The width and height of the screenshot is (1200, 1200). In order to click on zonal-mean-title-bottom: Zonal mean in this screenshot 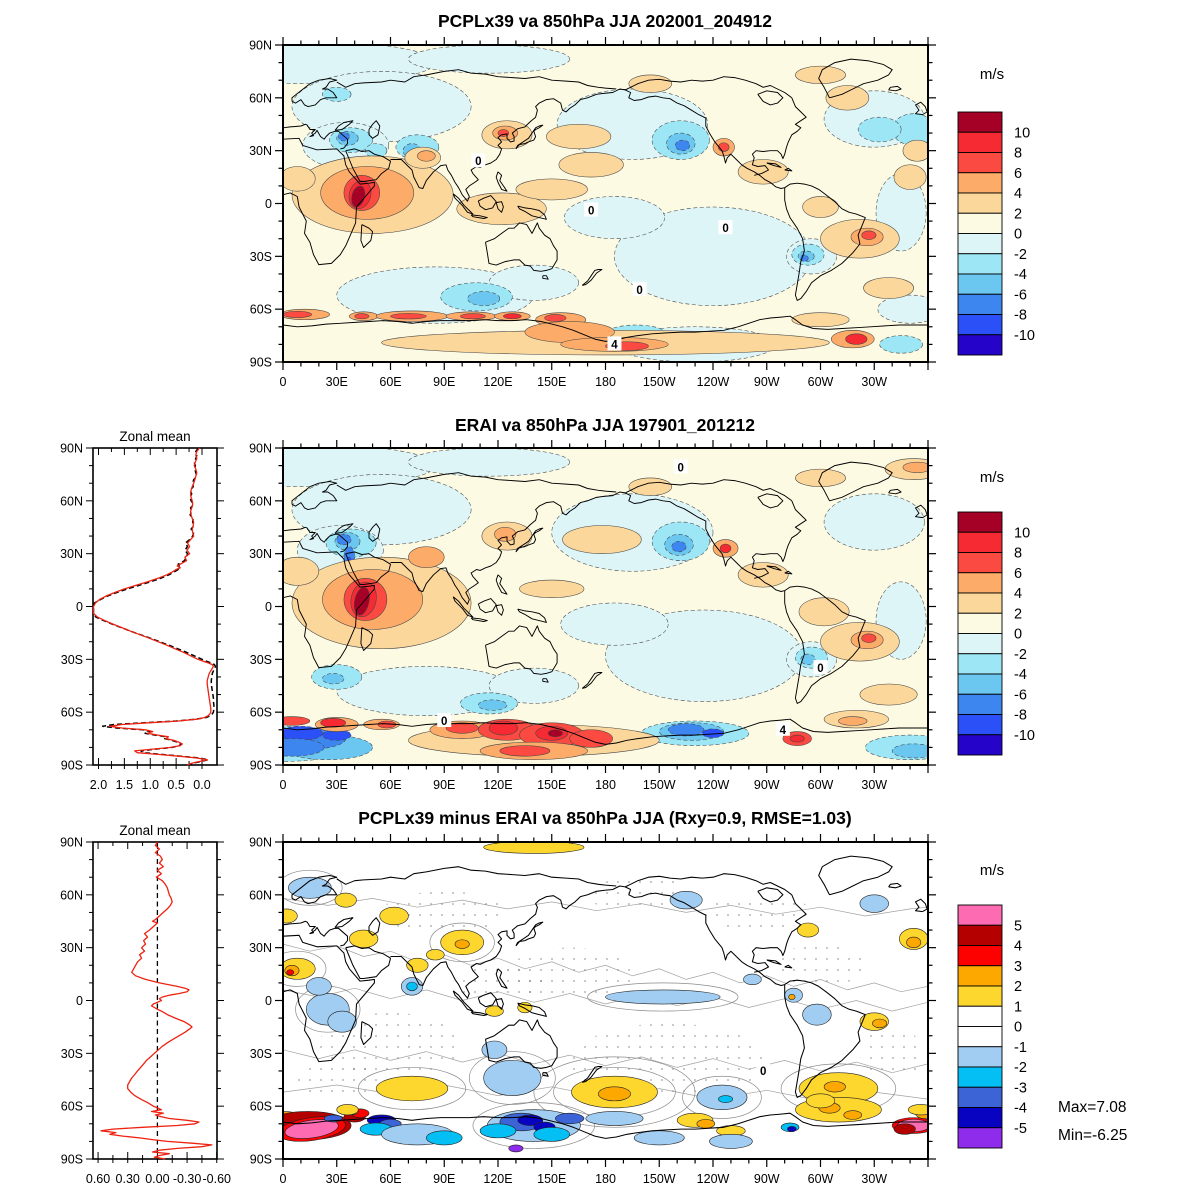, I will do `click(154, 830)`.